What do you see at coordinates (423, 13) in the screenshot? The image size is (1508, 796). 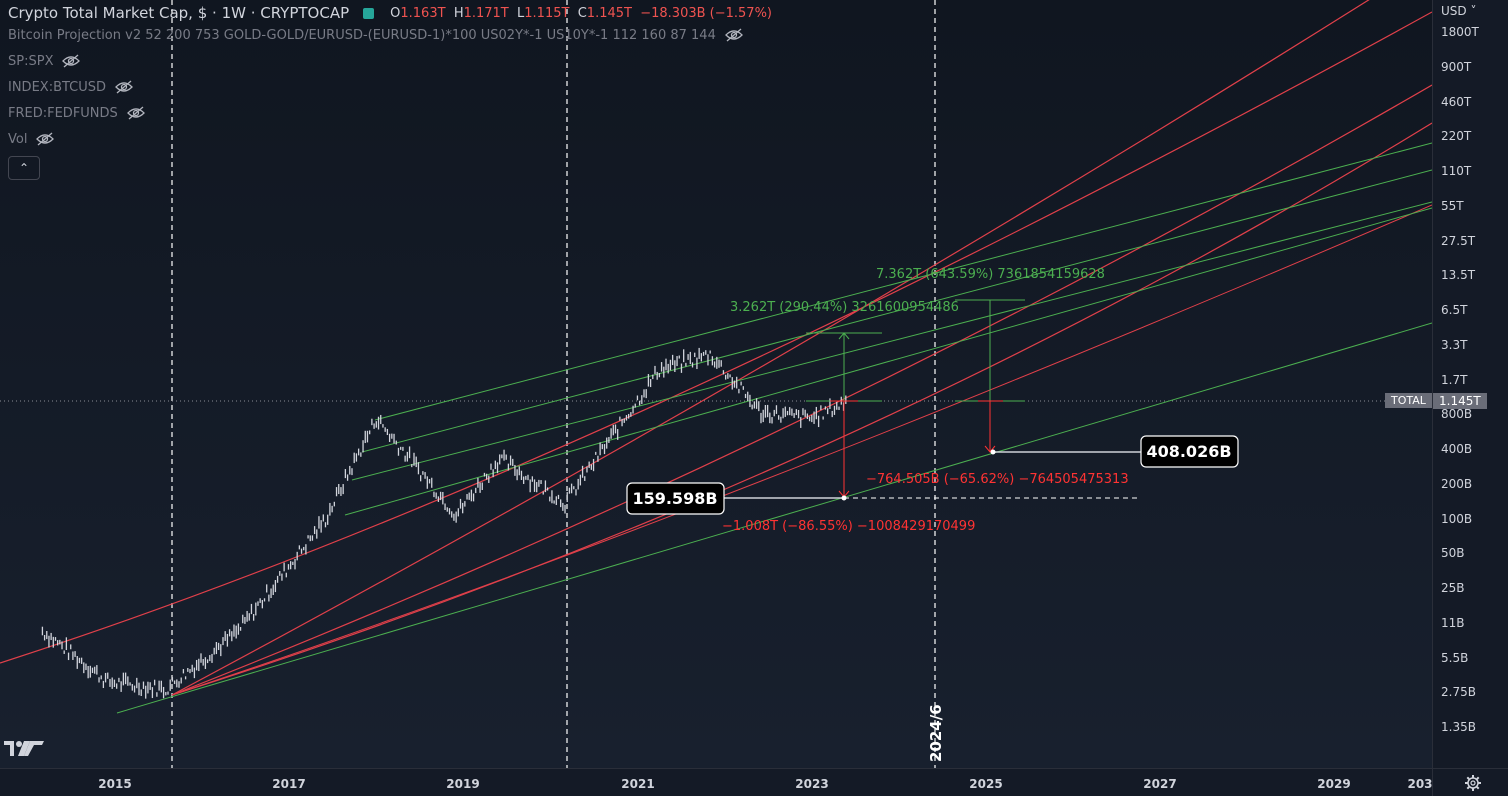 I see `open-value: 1.163T` at bounding box center [423, 13].